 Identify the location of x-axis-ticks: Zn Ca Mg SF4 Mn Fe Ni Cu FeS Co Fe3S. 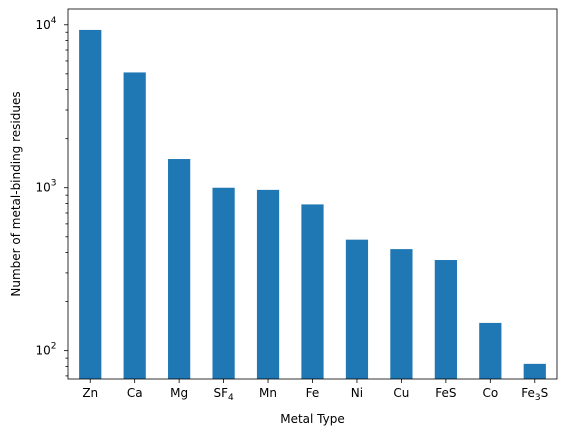
(315, 391).